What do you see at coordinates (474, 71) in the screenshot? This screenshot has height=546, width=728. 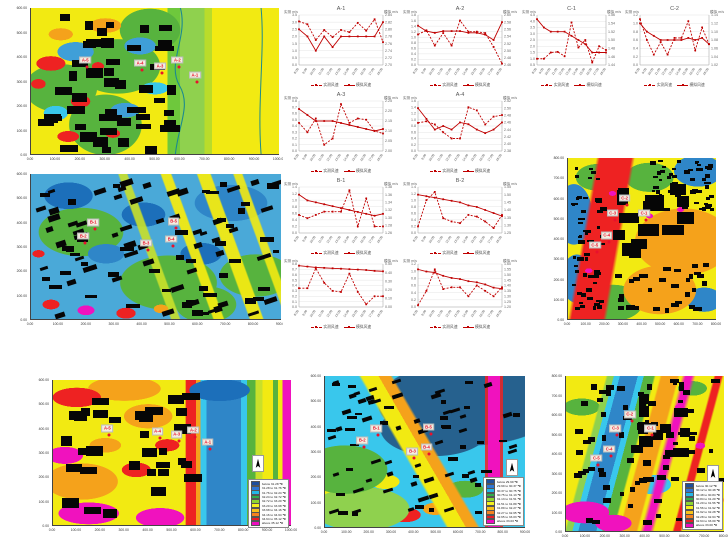 I see `svg-text: 15:00` at bounding box center [474, 71].